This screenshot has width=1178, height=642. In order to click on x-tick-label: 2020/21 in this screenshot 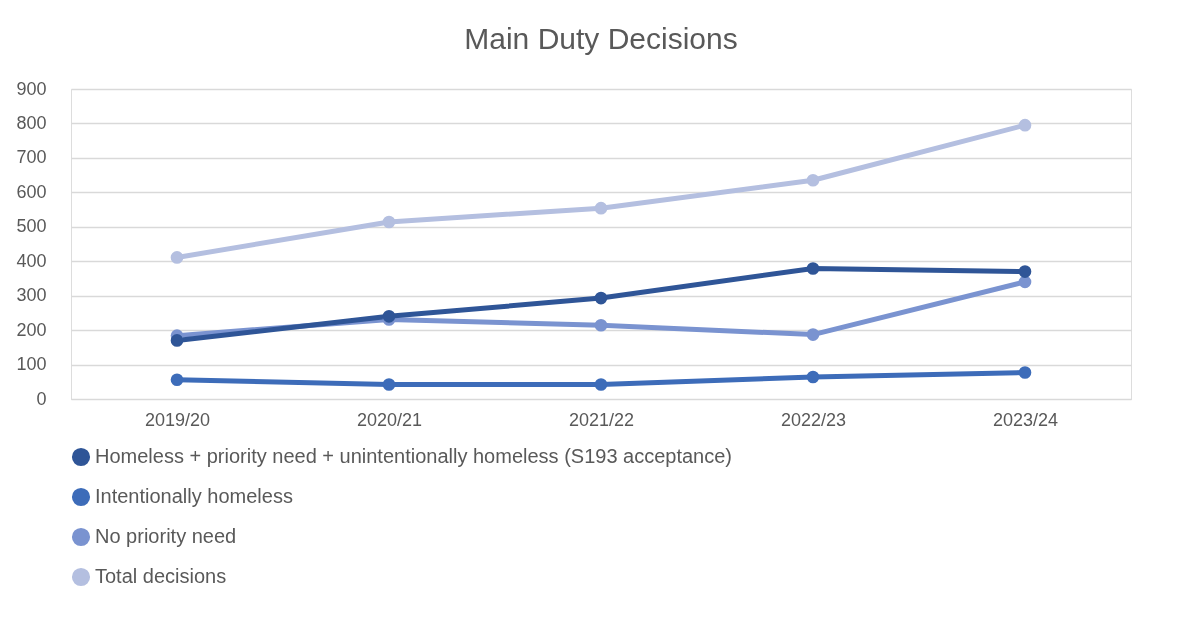, I will do `click(389, 419)`.